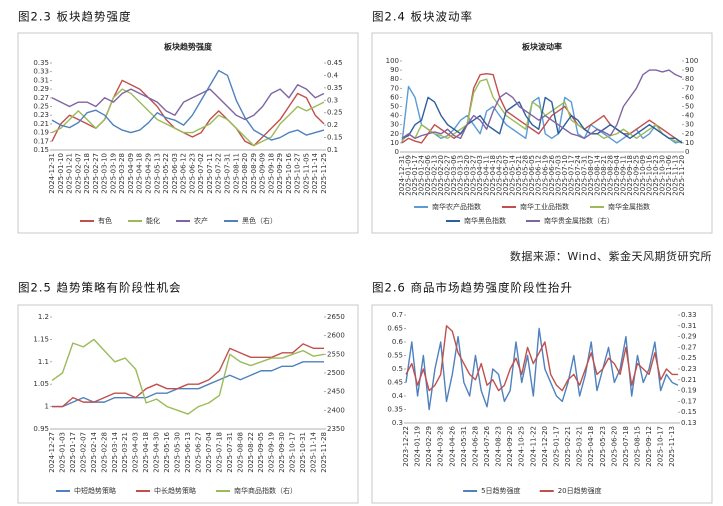 The height and width of the screenshot is (506, 723). Describe the element at coordinates (41, 150) in the screenshot. I see `y-tick-label: 0.15` at that location.